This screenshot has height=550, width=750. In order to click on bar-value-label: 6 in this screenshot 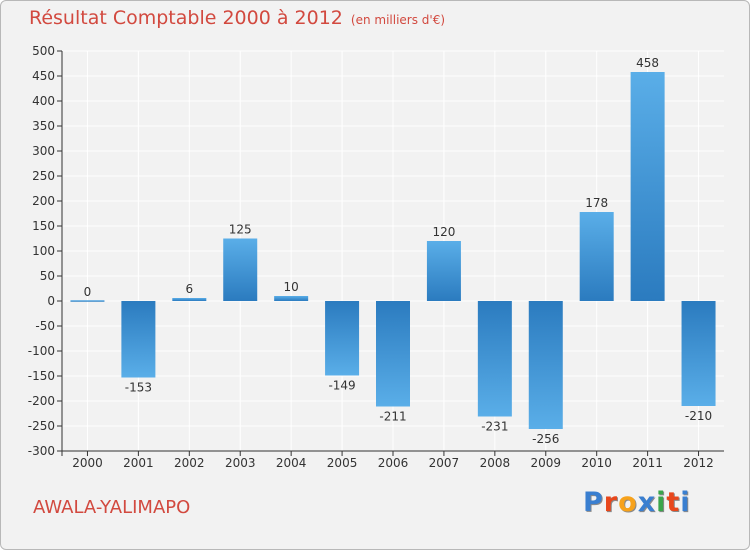, I will do `click(189, 289)`.